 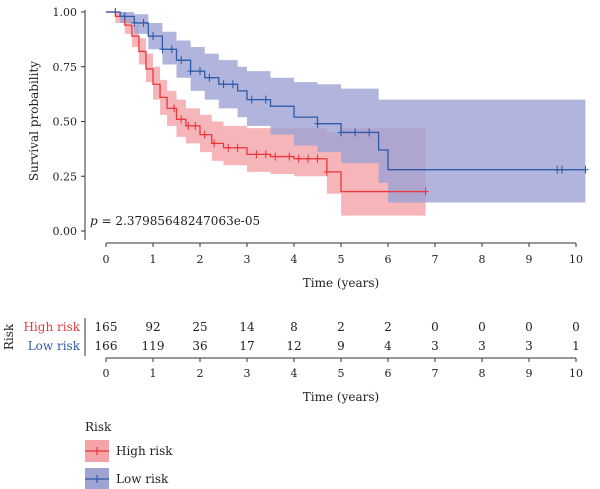 I want to click on x-axis-title: Time (years), so click(x=341, y=283).